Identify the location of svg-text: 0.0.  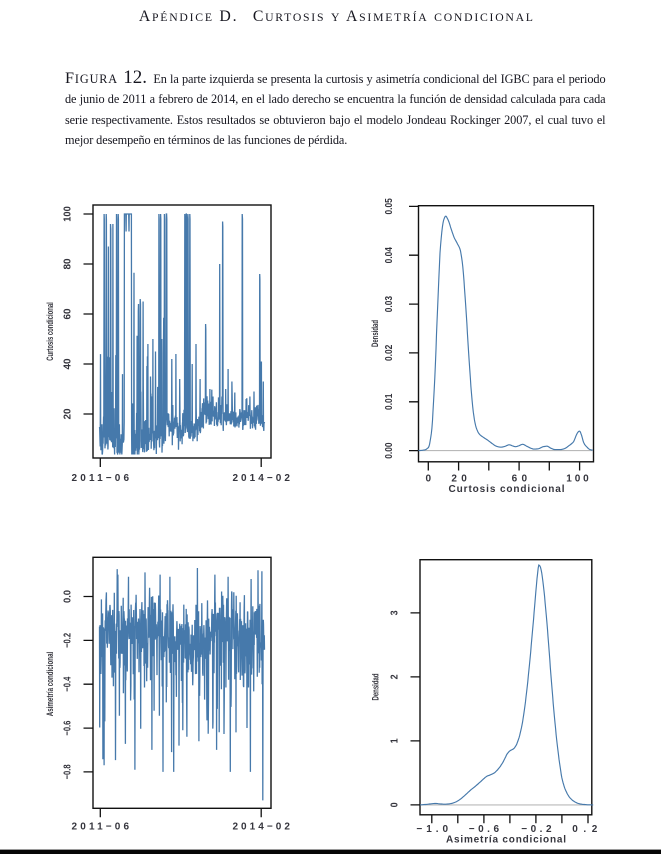
(68, 596).